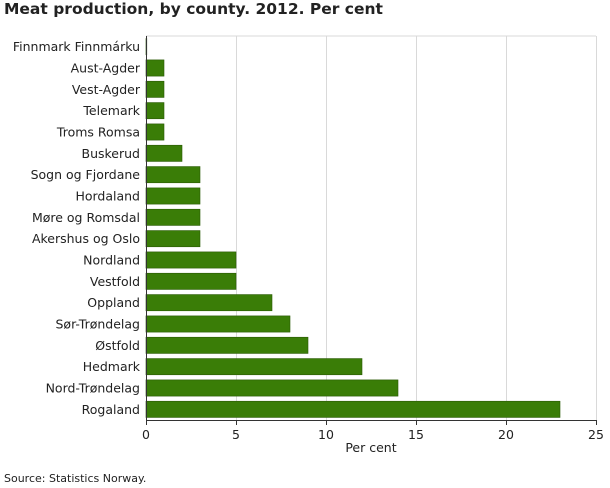 The height and width of the screenshot is (488, 610). What do you see at coordinates (113, 302) in the screenshot?
I see `category-label: Oppland` at bounding box center [113, 302].